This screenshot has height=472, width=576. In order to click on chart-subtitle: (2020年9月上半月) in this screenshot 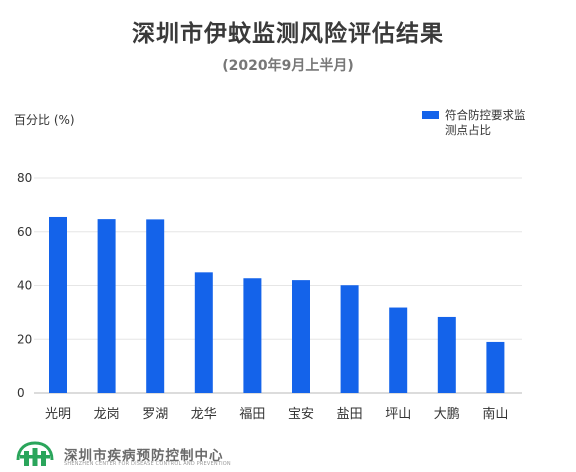, I will do `click(288, 66)`.